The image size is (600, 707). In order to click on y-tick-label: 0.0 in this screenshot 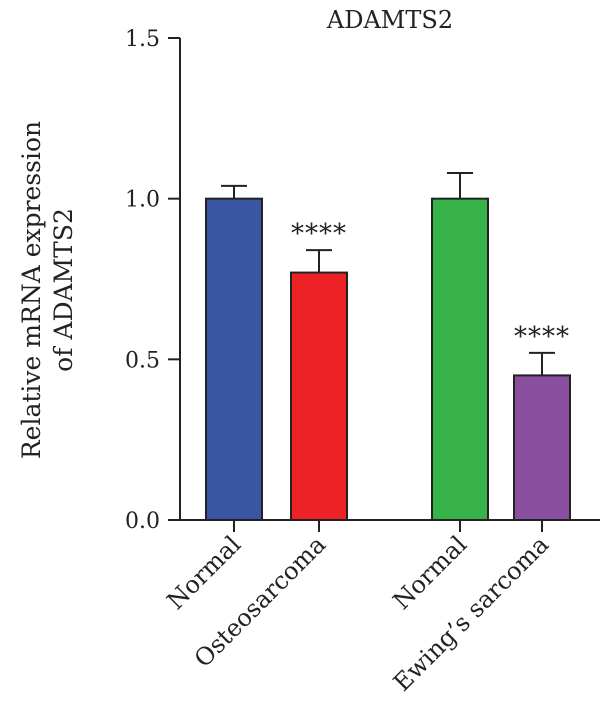, I will do `click(142, 521)`.